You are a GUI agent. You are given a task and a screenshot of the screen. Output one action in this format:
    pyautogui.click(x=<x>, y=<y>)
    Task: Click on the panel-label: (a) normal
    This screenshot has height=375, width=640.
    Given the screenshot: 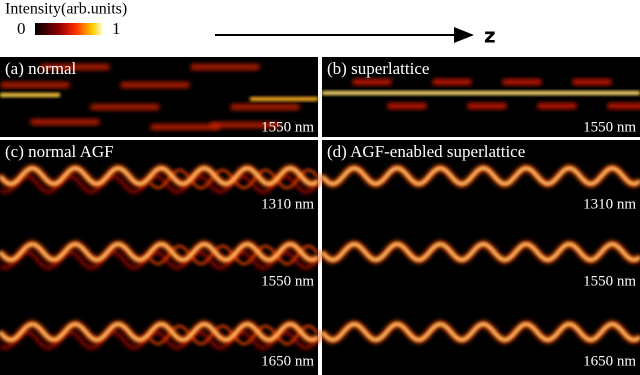 What is the action you would take?
    pyautogui.click(x=41, y=68)
    